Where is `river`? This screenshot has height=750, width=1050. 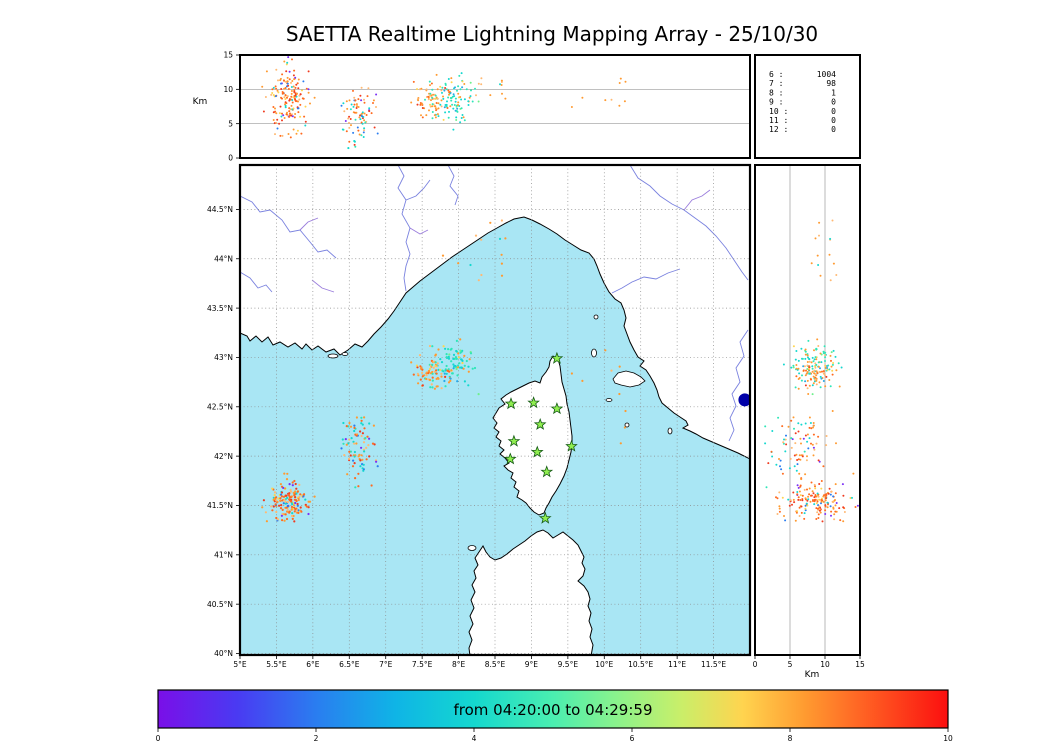 river is located at coordinates (689, 223).